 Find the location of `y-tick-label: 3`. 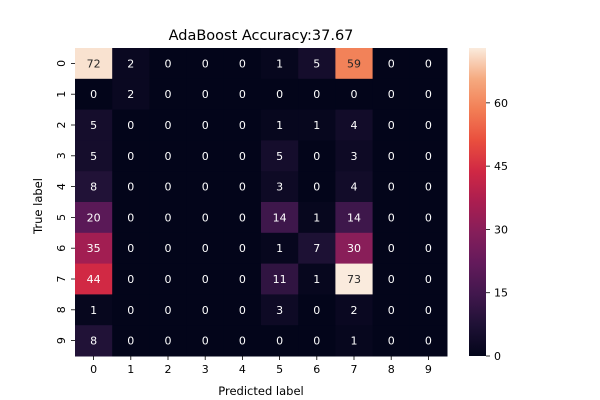

y-tick-label: 3 is located at coordinates (61, 155).